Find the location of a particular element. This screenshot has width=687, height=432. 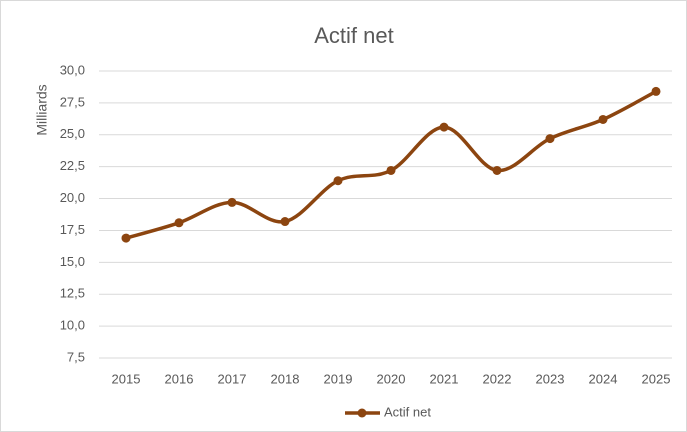

x-tick-label: 2019 is located at coordinates (338, 378).